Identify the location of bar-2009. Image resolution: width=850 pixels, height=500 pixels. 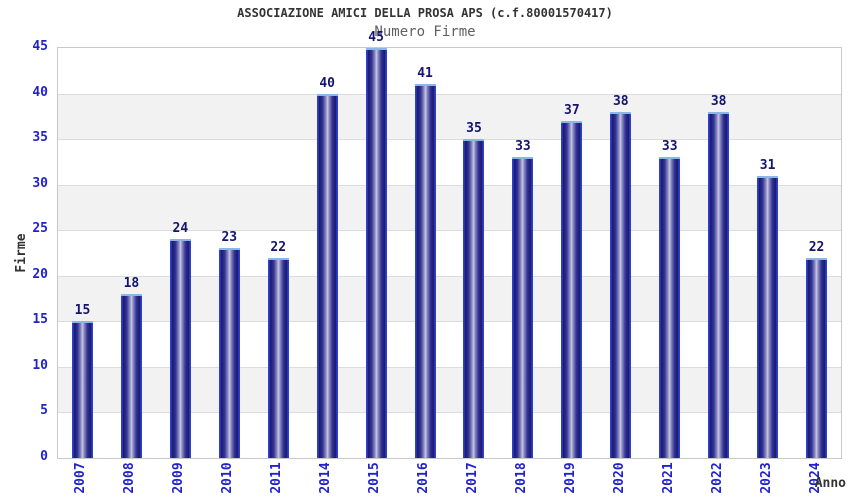
(180, 348).